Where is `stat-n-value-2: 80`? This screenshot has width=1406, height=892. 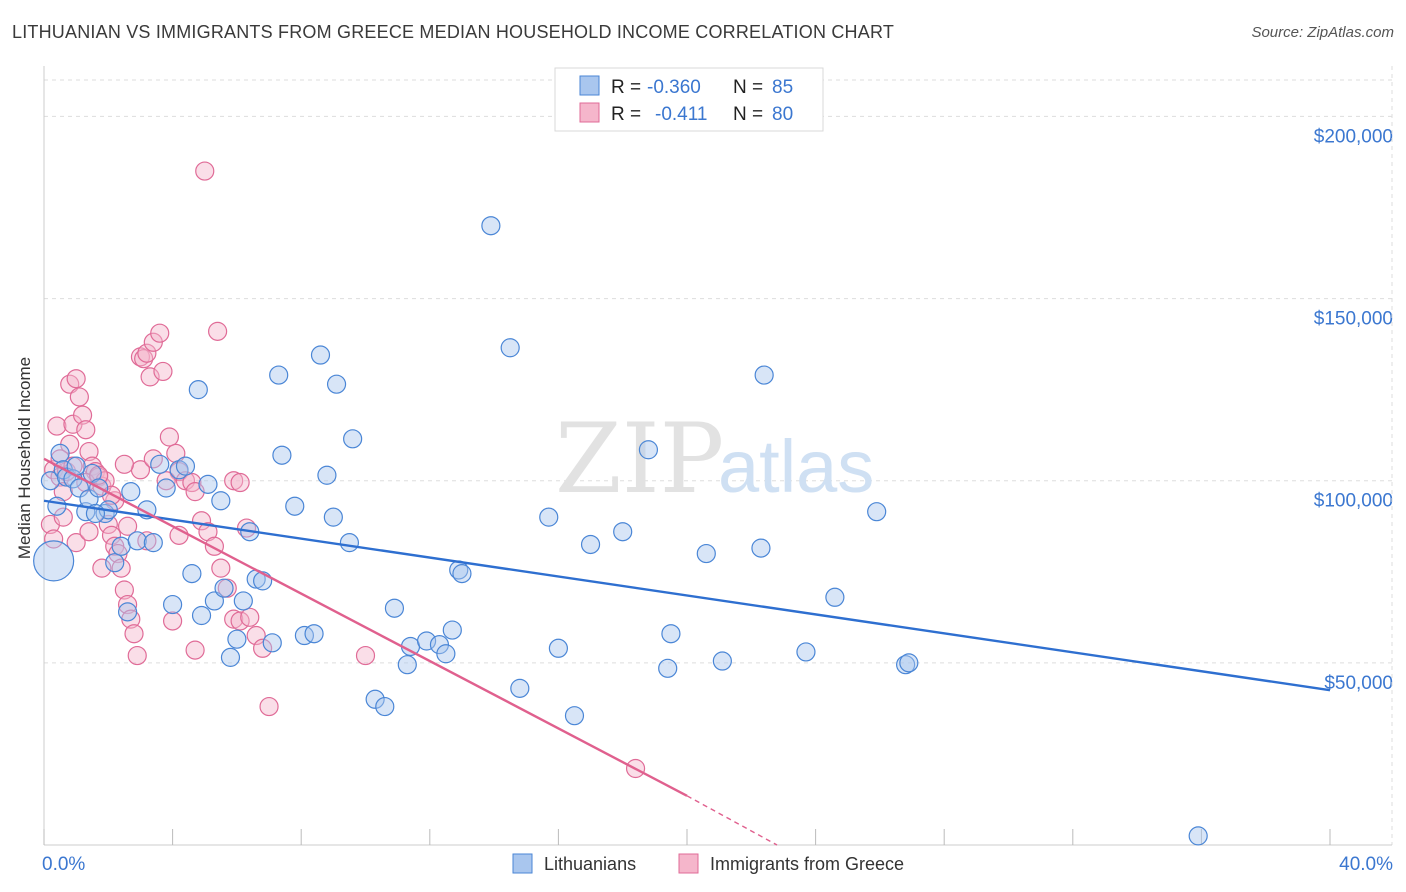
stat-n-value-2: 80 is located at coordinates (782, 114).